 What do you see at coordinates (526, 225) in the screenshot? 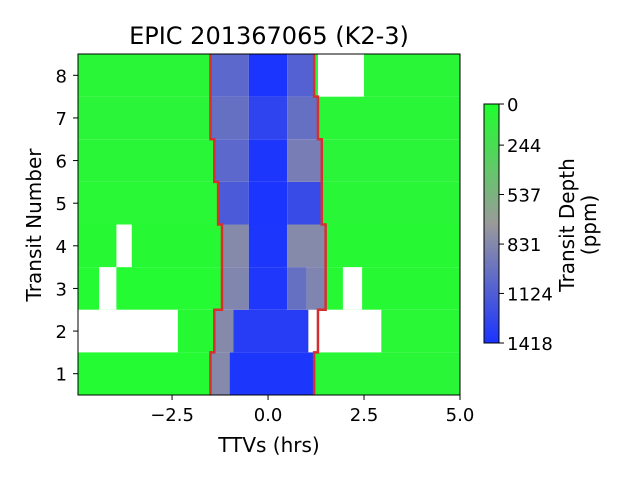
I see `colorbar-axis: 0 244 537 831 1124 1418` at bounding box center [526, 225].